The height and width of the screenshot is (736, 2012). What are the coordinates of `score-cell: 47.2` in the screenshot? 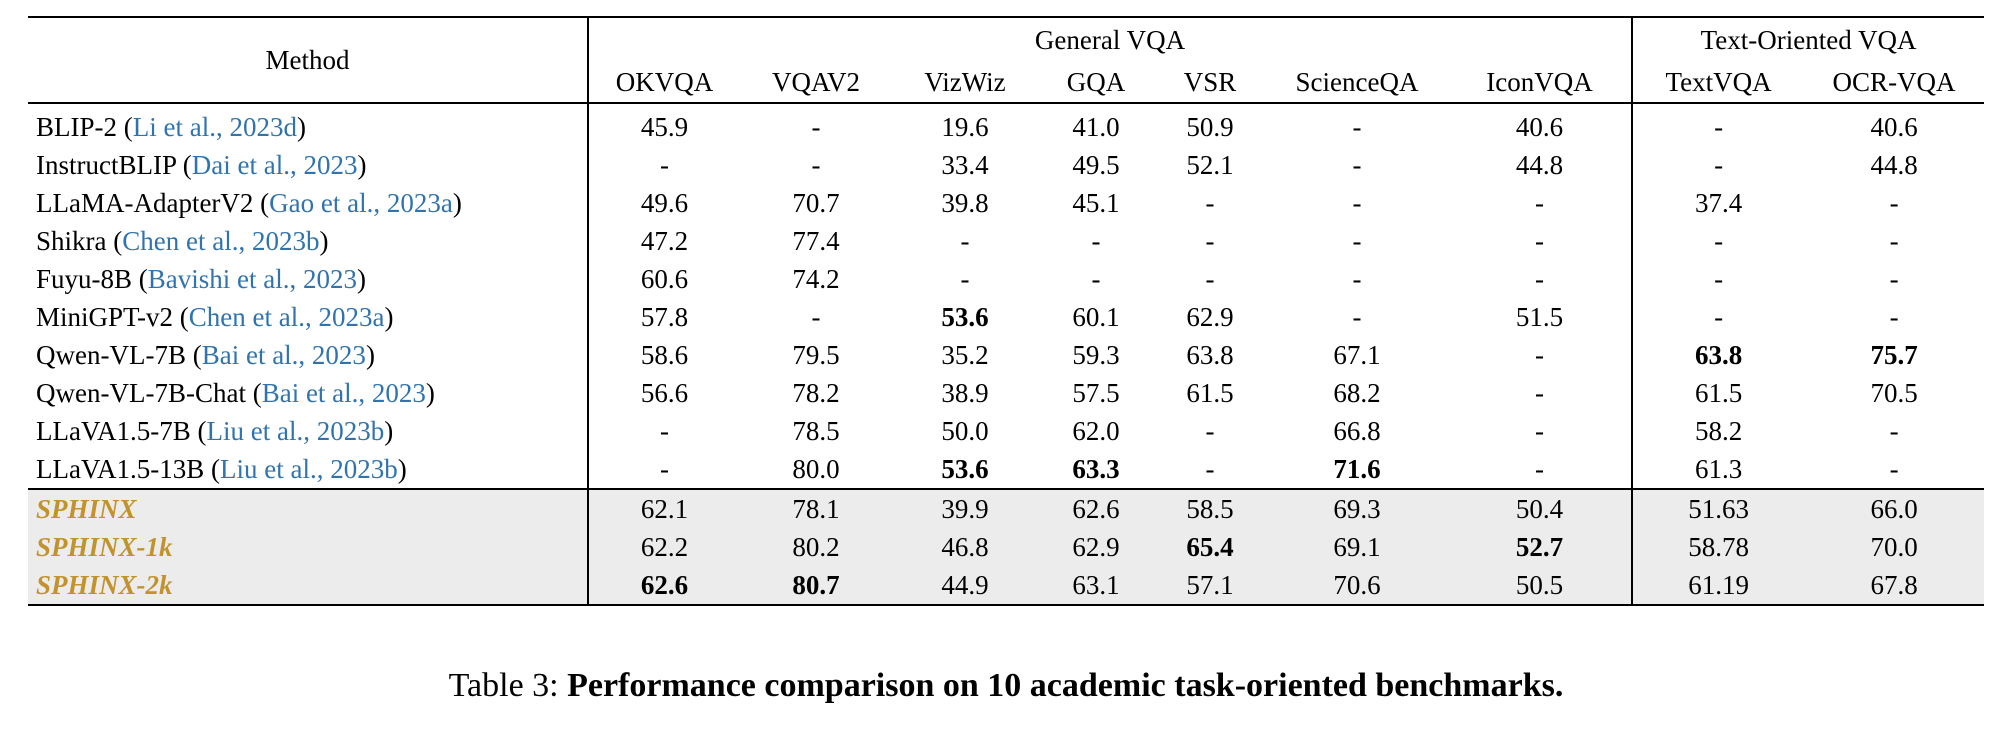 It's located at (664, 241).